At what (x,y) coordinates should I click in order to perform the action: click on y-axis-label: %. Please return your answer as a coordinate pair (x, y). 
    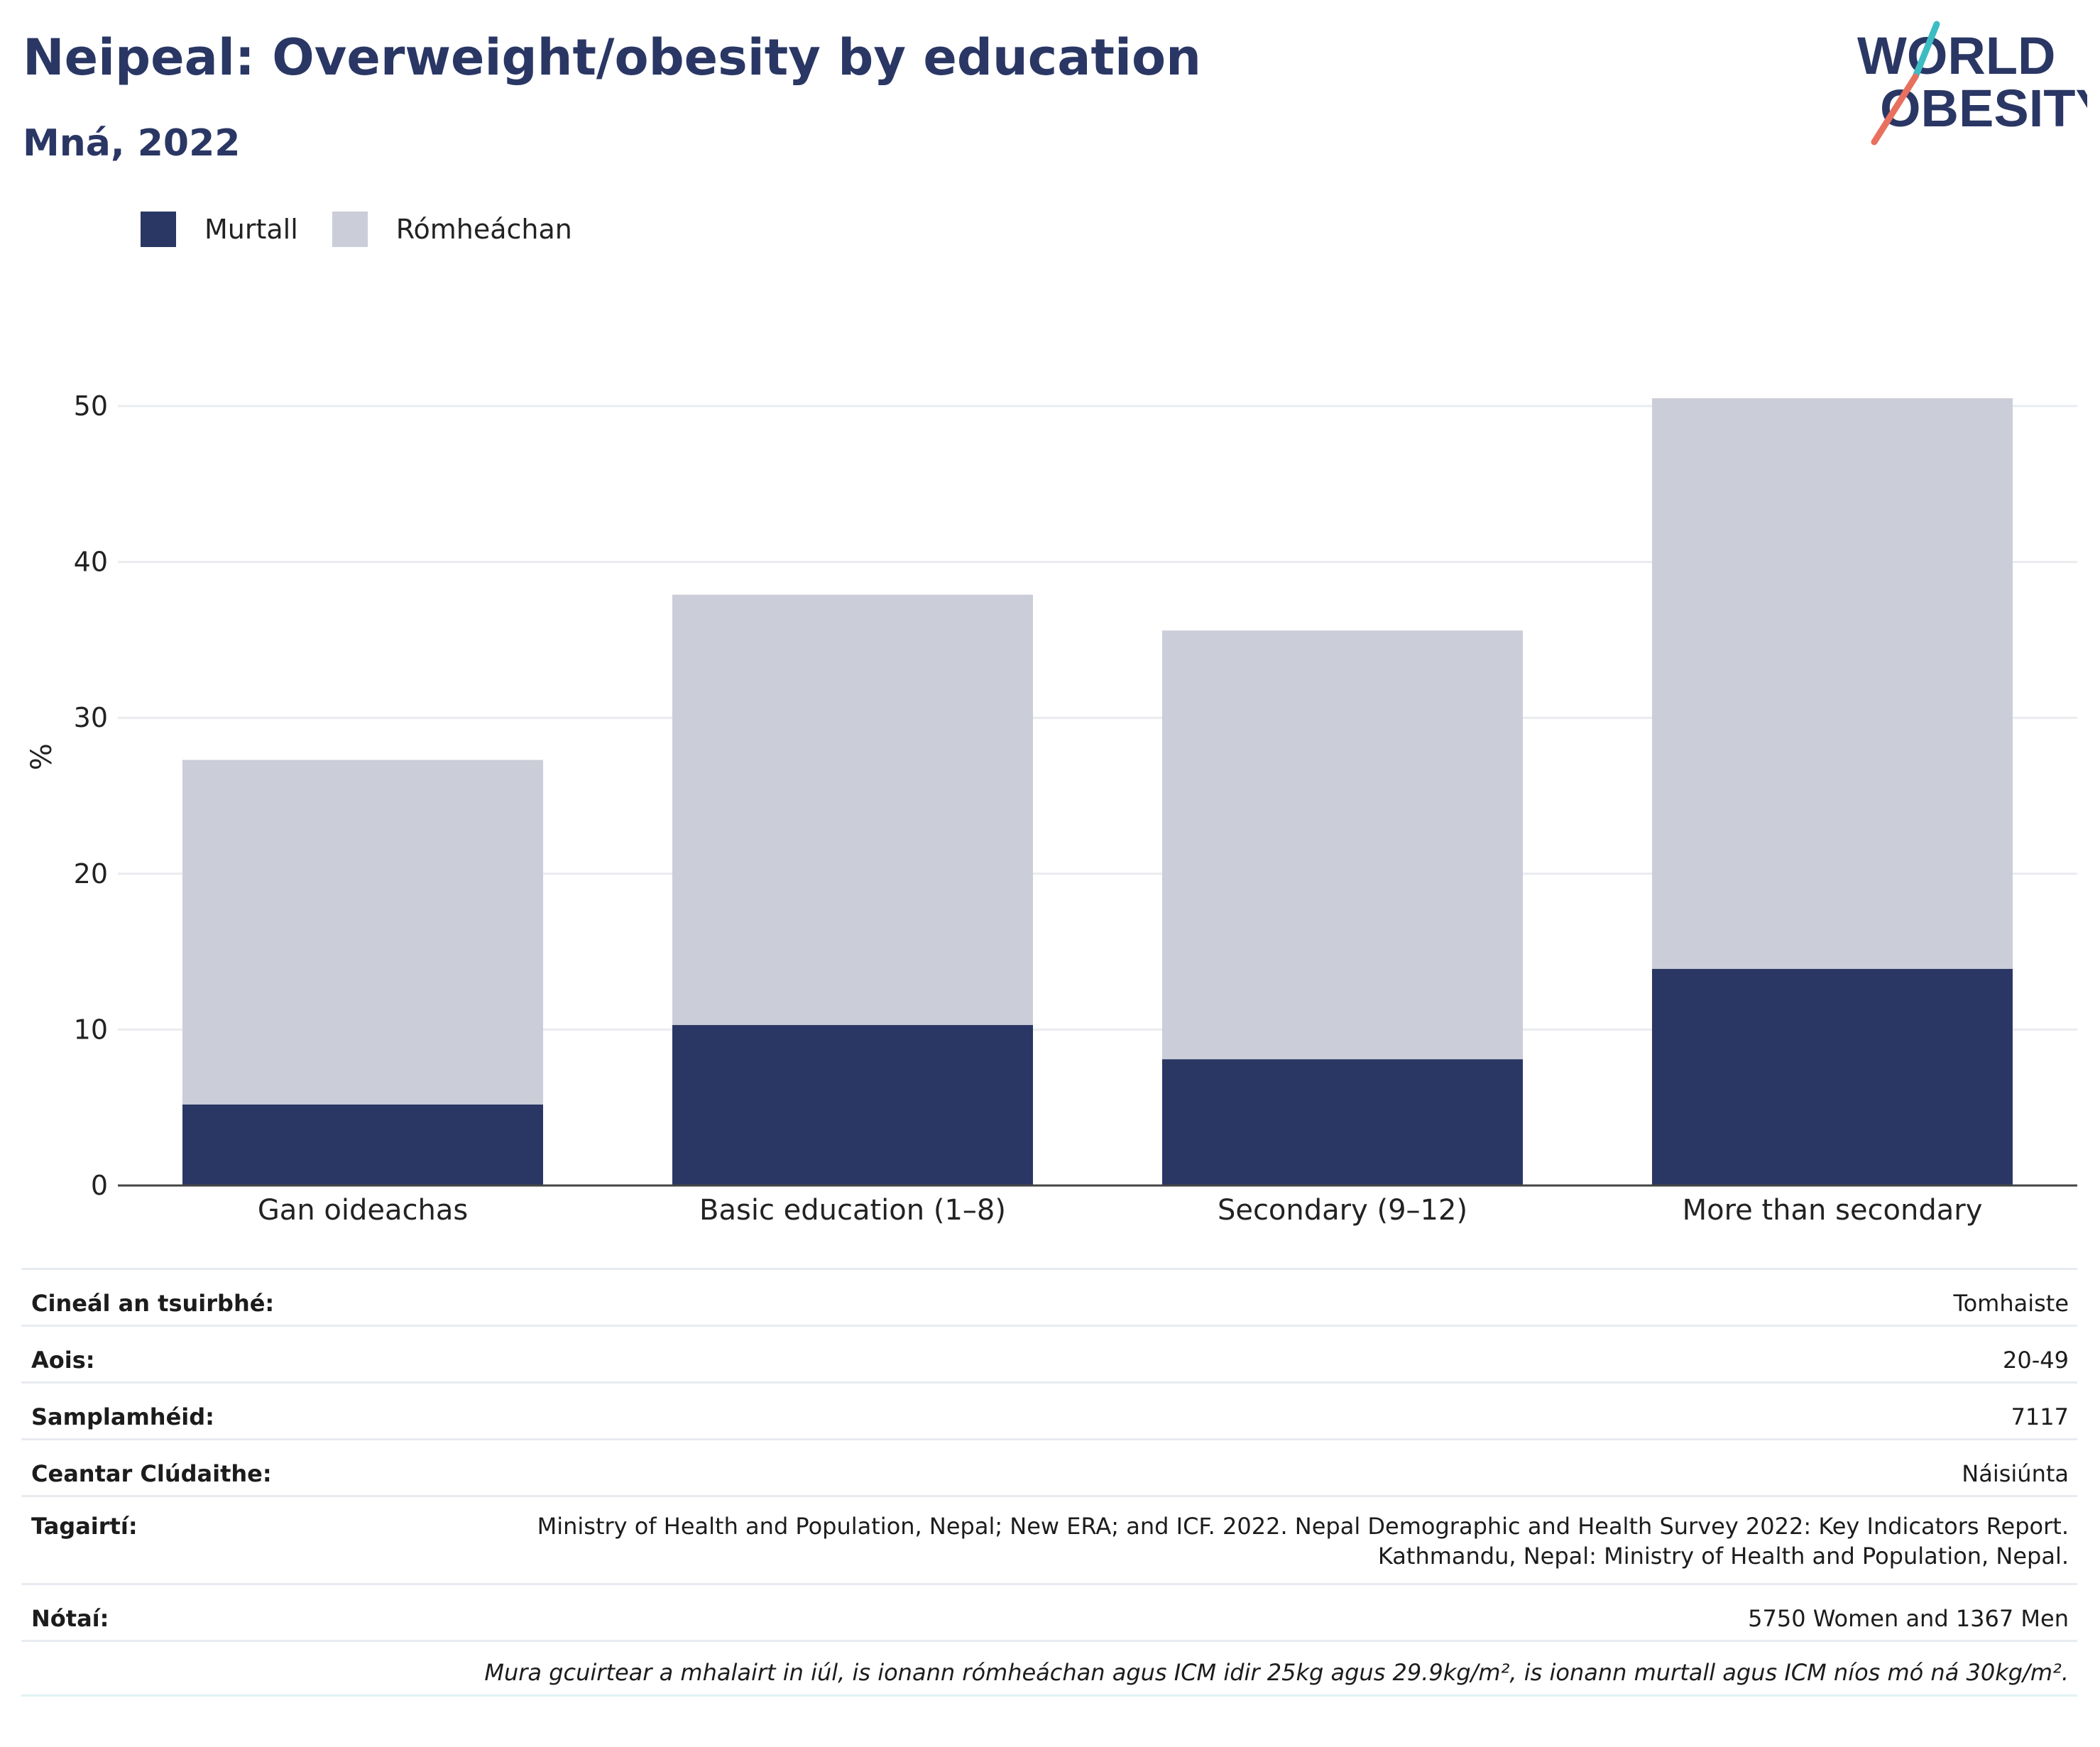
    Looking at the image, I should click on (42, 756).